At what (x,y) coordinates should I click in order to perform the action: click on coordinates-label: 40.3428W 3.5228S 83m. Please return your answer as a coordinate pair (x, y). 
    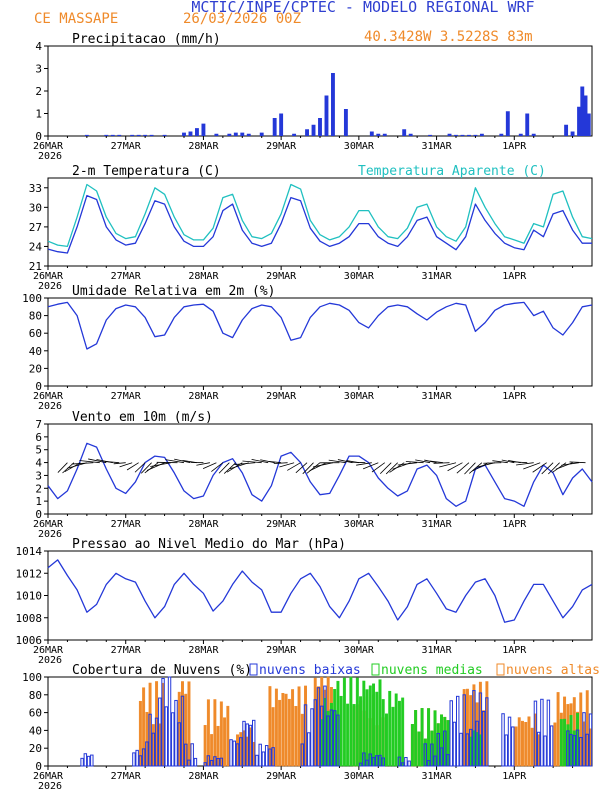
    Looking at the image, I should click on (448, 37).